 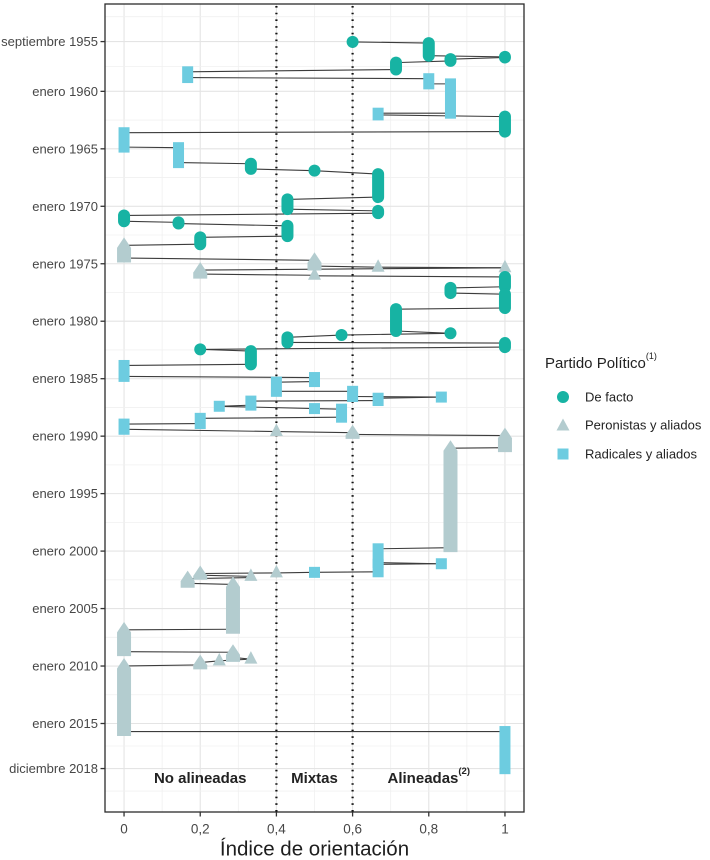 I want to click on region-label-alineadas: Alineadas(2), so click(x=429, y=776).